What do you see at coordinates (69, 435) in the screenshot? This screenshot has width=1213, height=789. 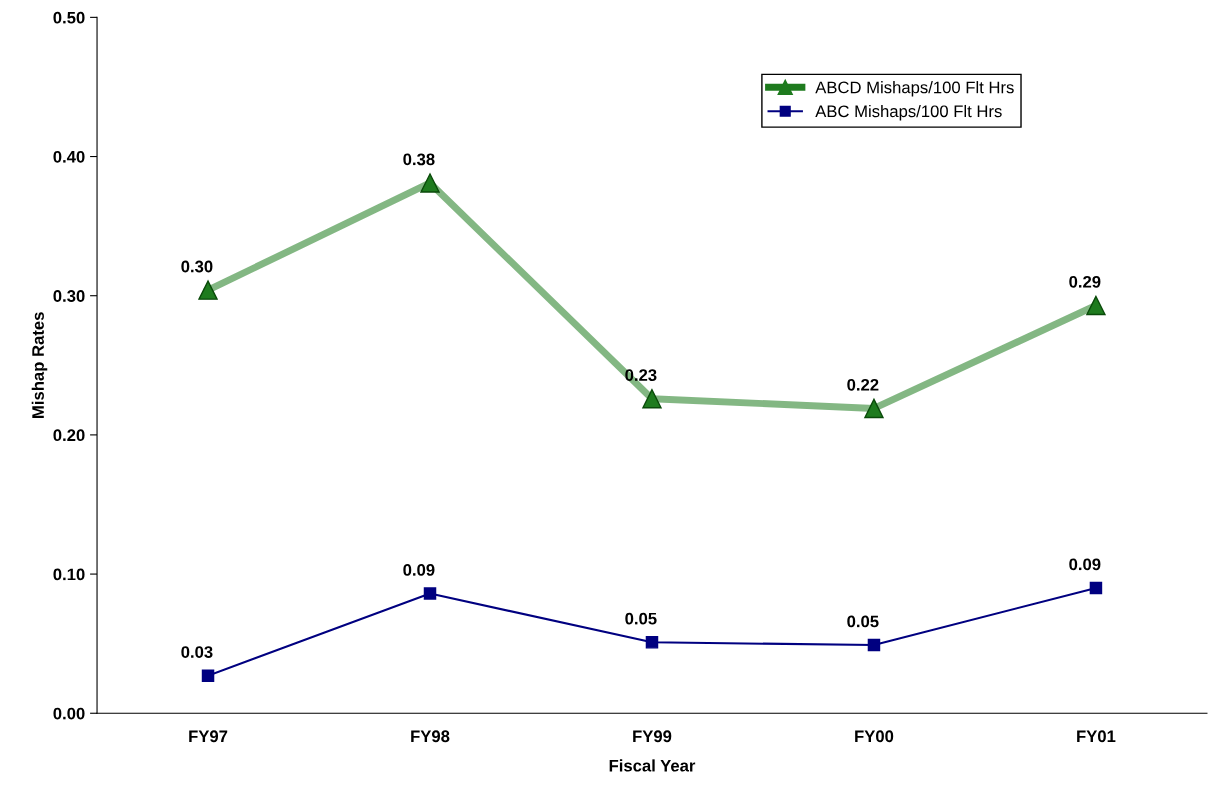 I see `y-tick-label: 0.20` at bounding box center [69, 435].